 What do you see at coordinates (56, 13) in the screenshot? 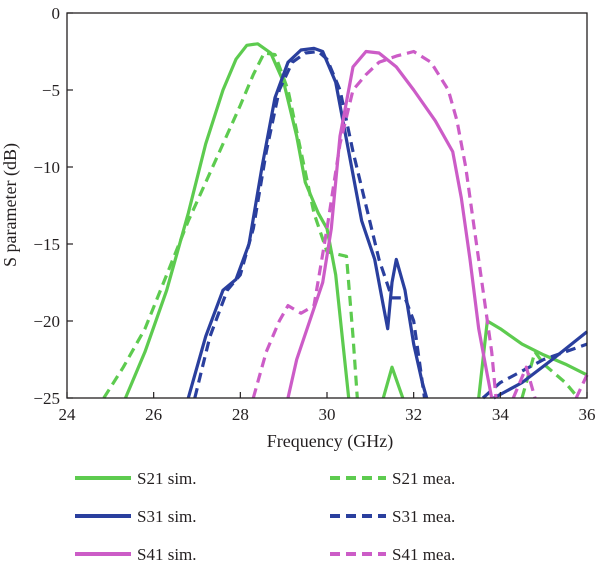
I see `y-tick-label: 0` at bounding box center [56, 13].